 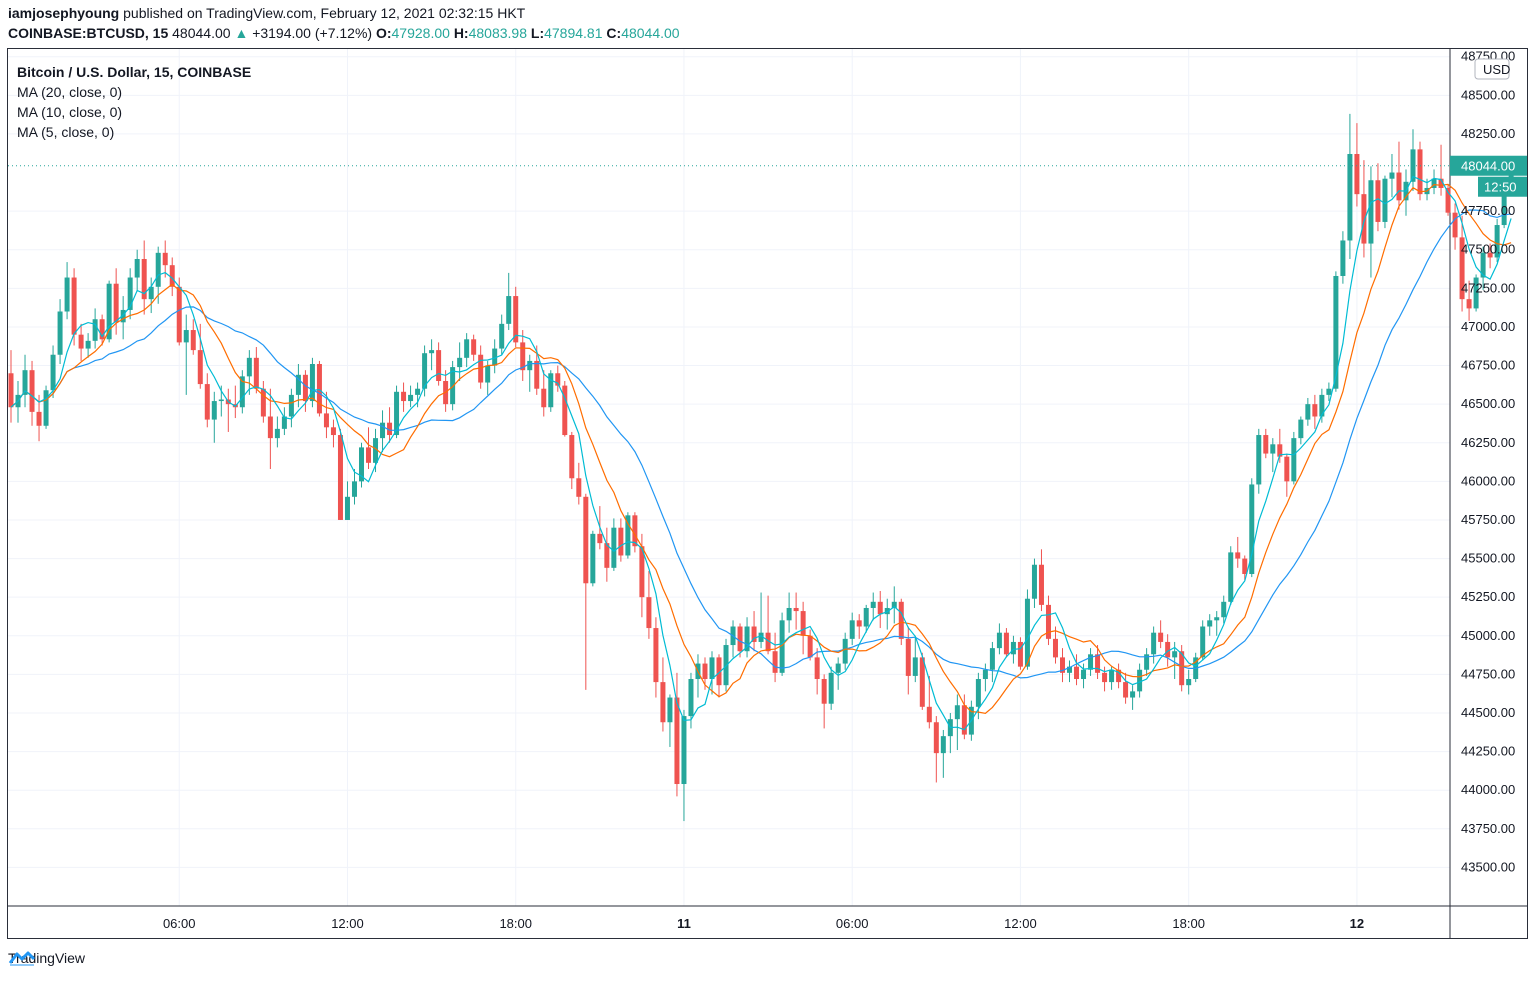 I want to click on currency-badge: USD, so click(x=1492, y=69).